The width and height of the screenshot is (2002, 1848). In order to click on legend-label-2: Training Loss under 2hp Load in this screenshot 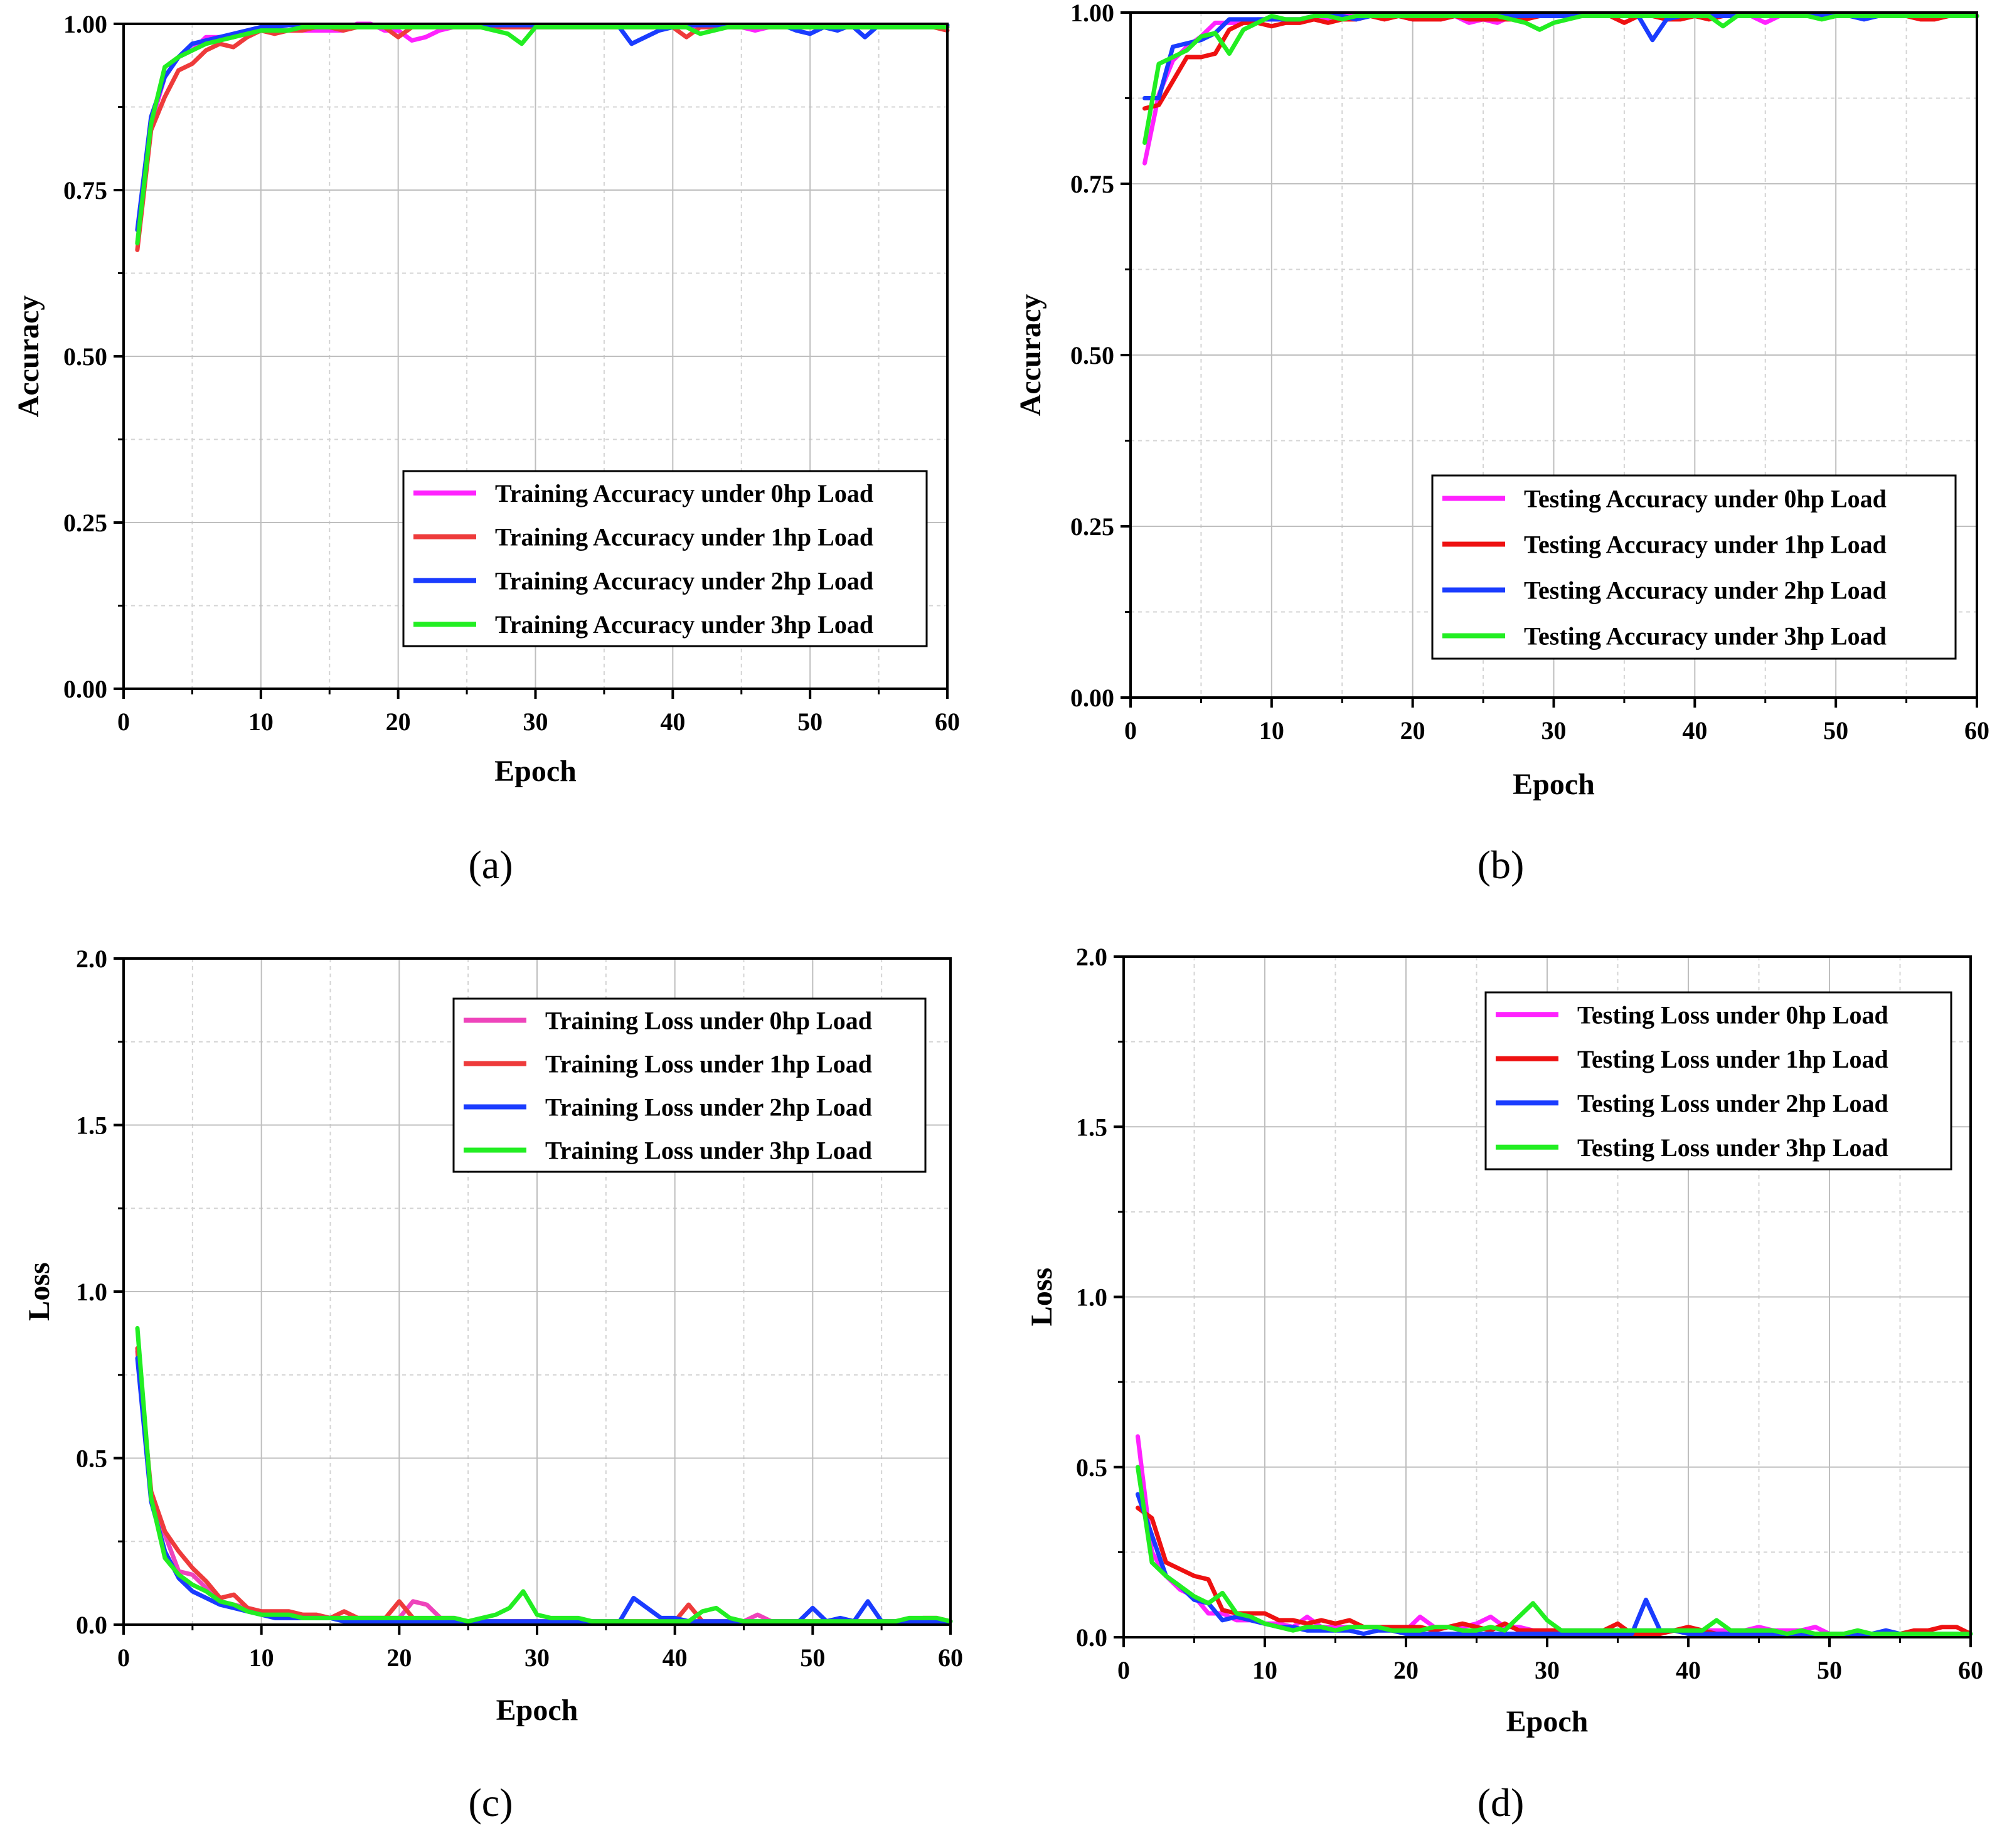, I will do `click(708, 1107)`.